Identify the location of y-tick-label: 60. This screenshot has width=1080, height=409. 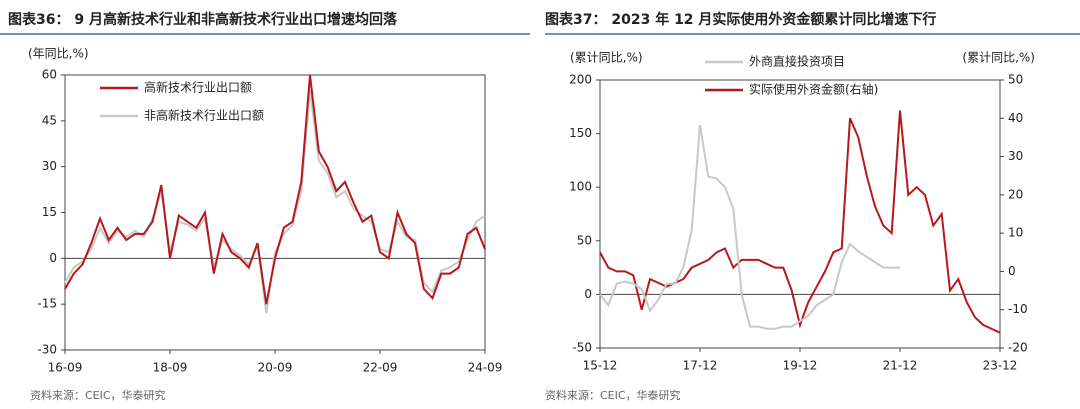
(49, 75).